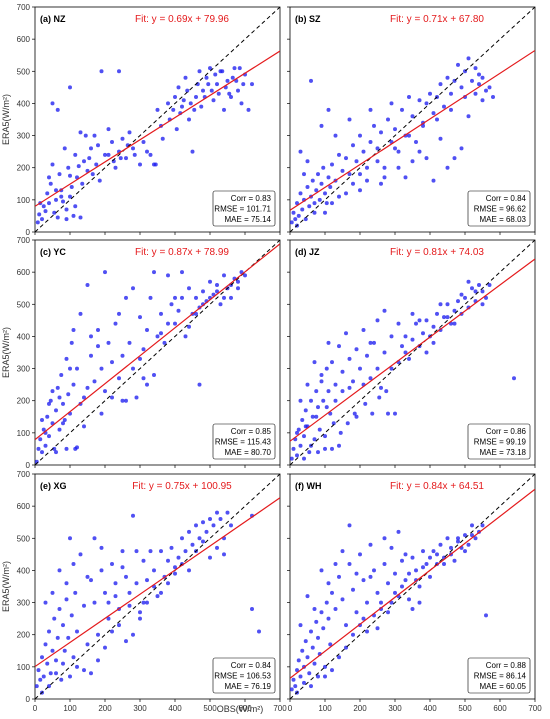 Image resolution: width=550 pixels, height=719 pixels. Describe the element at coordinates (245, 708) in the screenshot. I see `x-tick-label: 600` at that location.